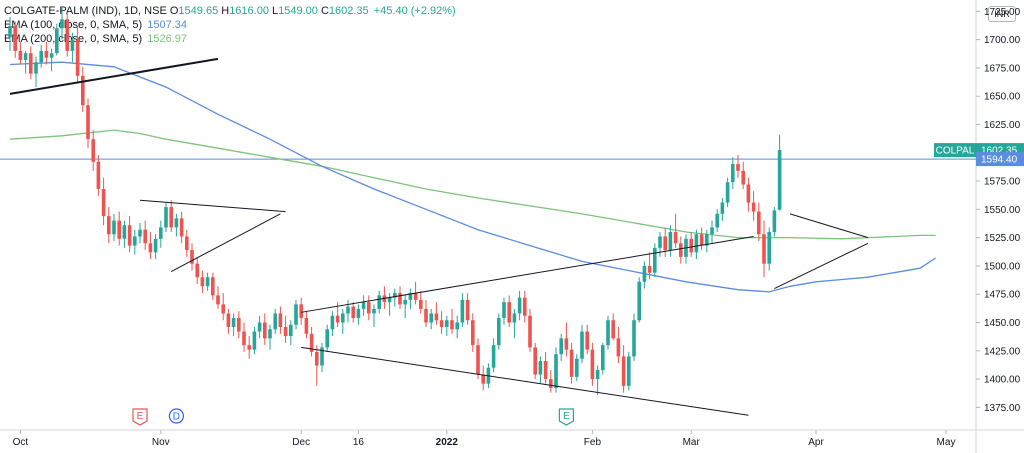 This screenshot has width=1024, height=453. Describe the element at coordinates (167, 25) in the screenshot. I see `ema100-value: 1507.34` at that location.